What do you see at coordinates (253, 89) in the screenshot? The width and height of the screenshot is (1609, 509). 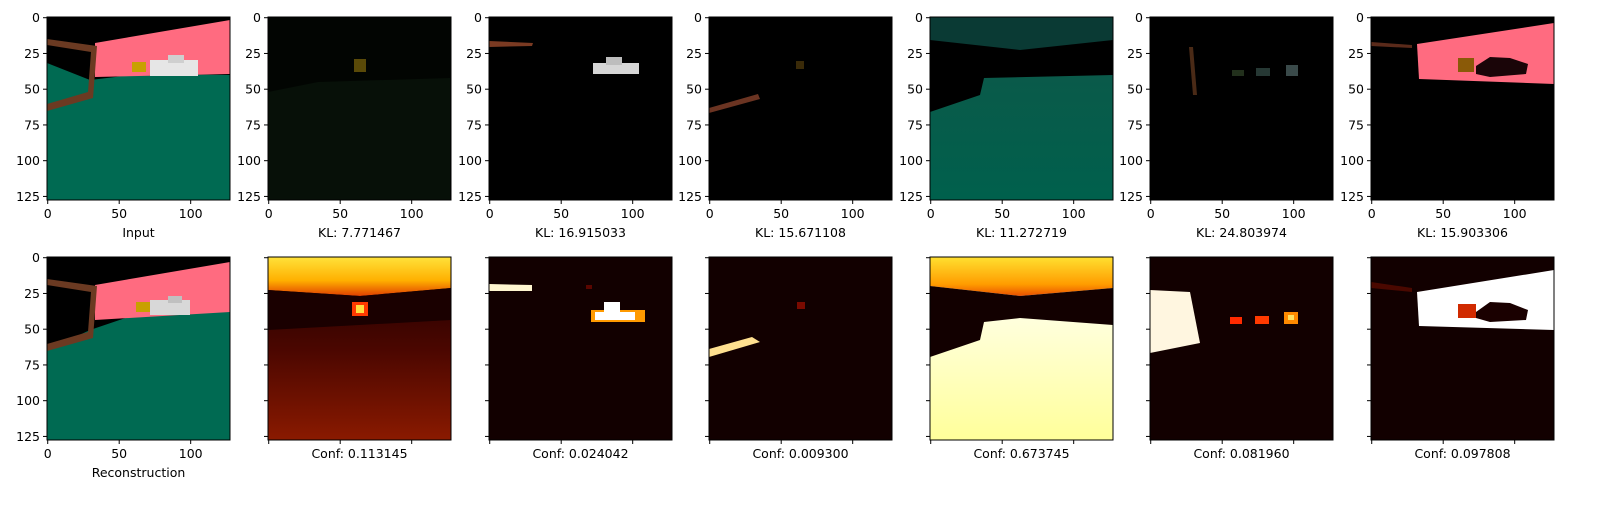 I see `y-tick-label-top-2: 50` at bounding box center [253, 89].